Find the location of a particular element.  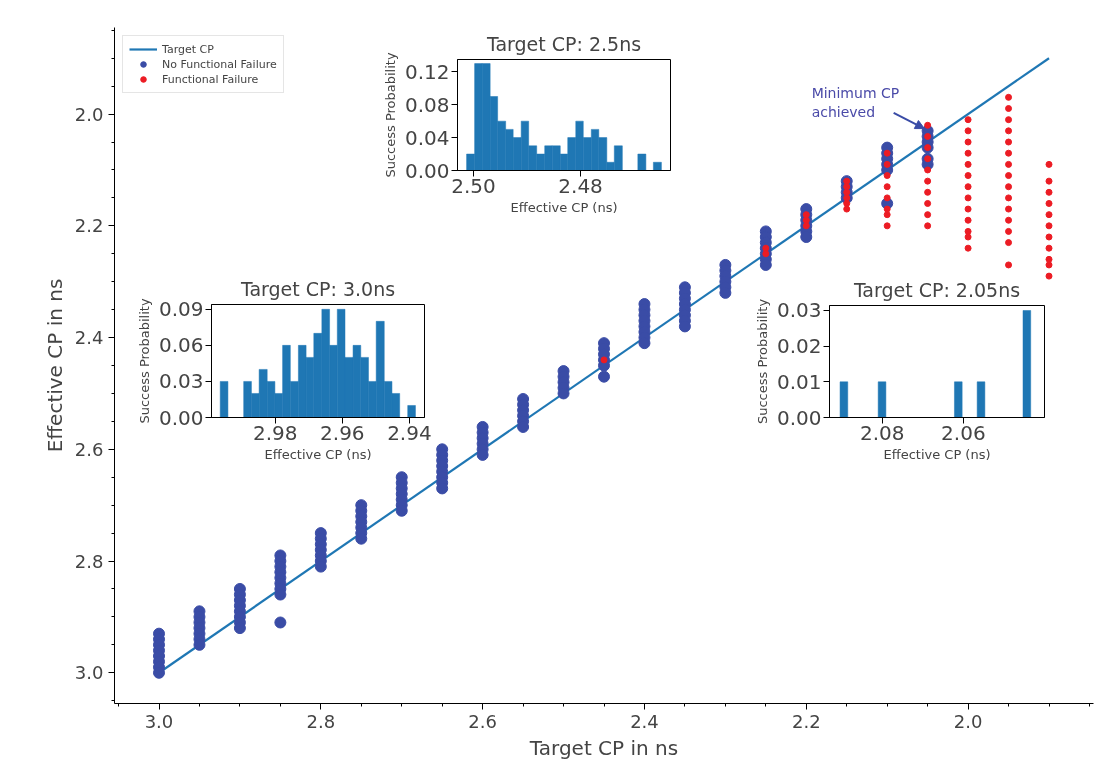

x-tick-label: 2.4 is located at coordinates (644, 721).